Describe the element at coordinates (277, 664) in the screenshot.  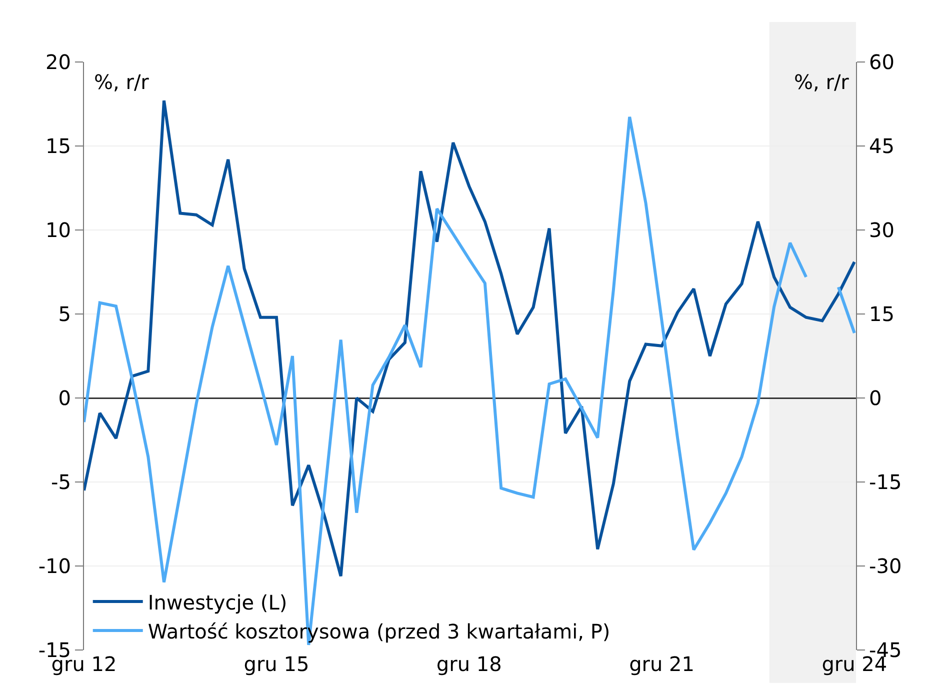
I see `x-tick-label: gru 15` at that location.